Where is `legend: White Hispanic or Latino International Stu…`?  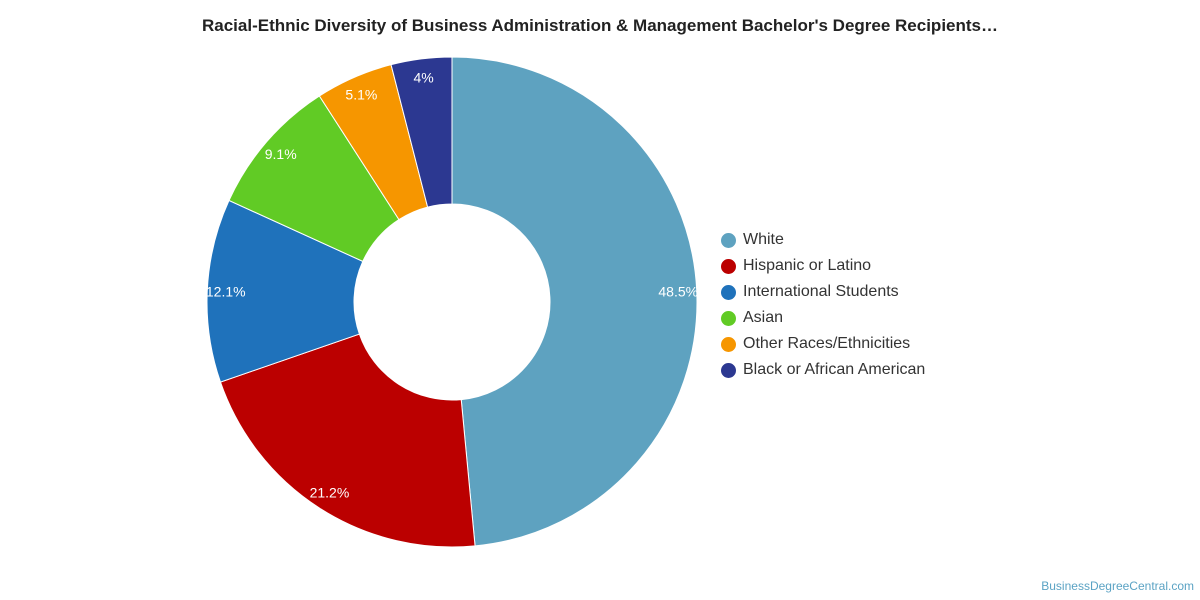
legend: White Hispanic or Latino International Stu… is located at coordinates (823, 305).